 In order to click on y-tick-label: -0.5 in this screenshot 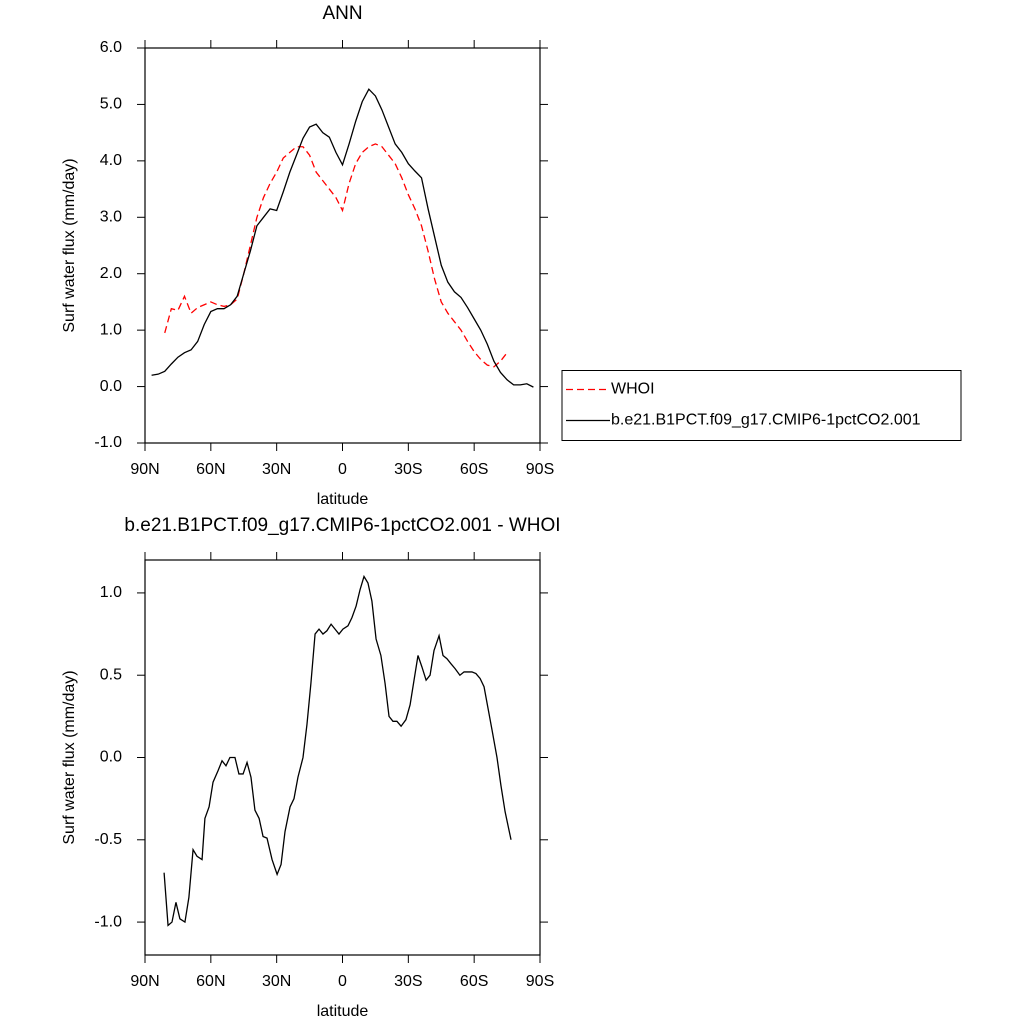, I will do `click(108, 839)`.